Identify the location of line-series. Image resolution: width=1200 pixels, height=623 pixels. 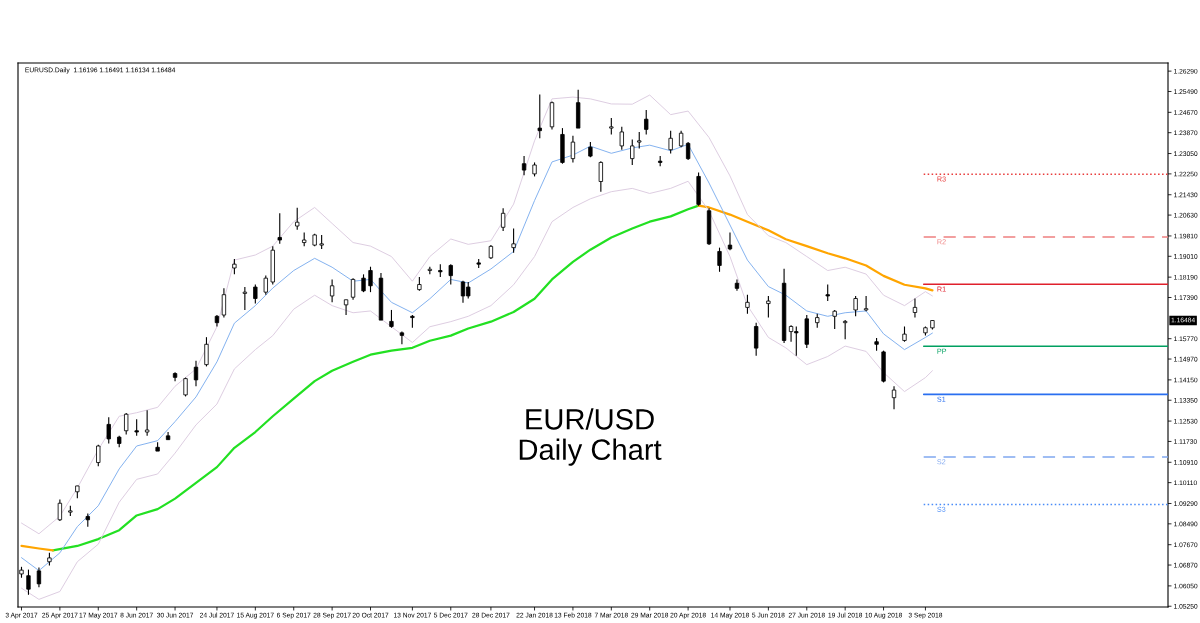
(815, 248).